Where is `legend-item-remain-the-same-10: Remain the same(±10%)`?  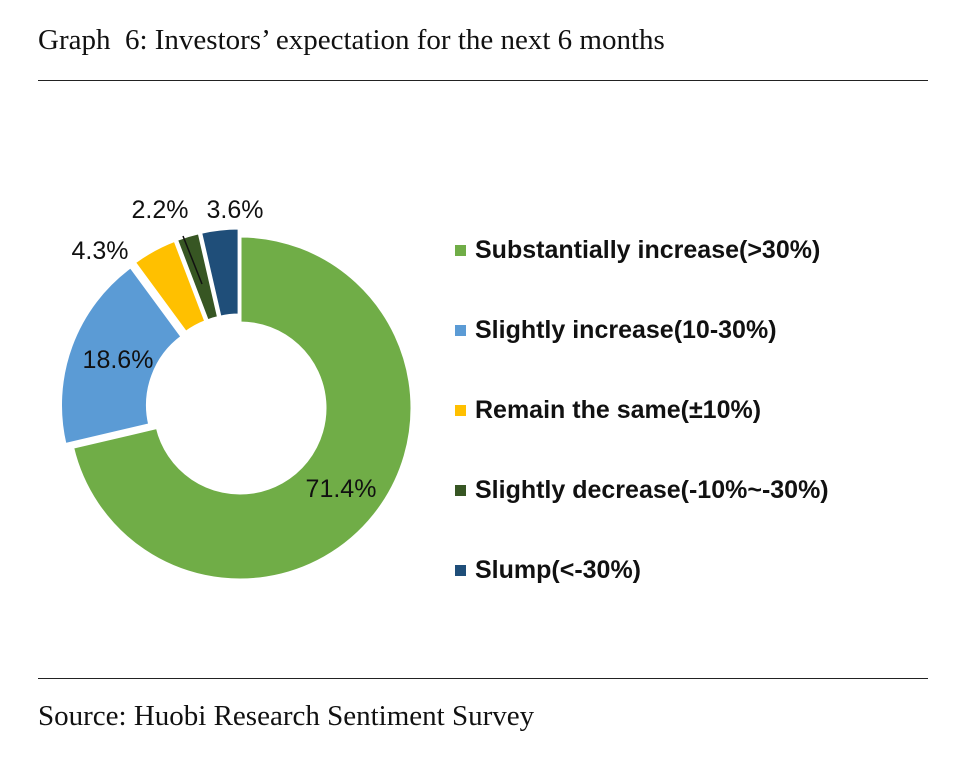 legend-item-remain-the-same-10: Remain the same(±10%) is located at coordinates (642, 410).